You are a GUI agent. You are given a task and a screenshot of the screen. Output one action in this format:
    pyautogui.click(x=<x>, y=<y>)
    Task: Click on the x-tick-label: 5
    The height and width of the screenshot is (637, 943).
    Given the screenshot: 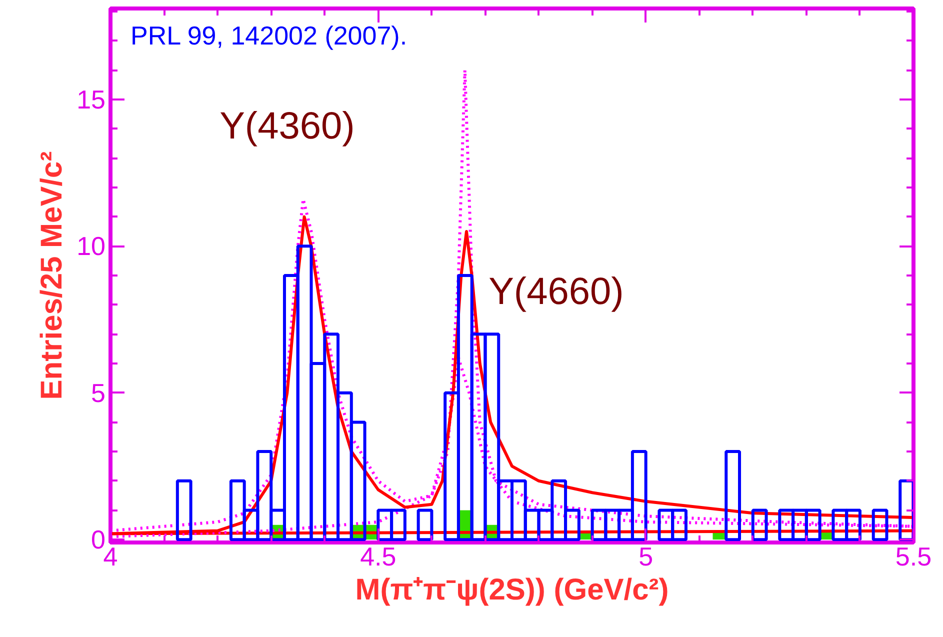 What is the action you would take?
    pyautogui.click(x=646, y=557)
    